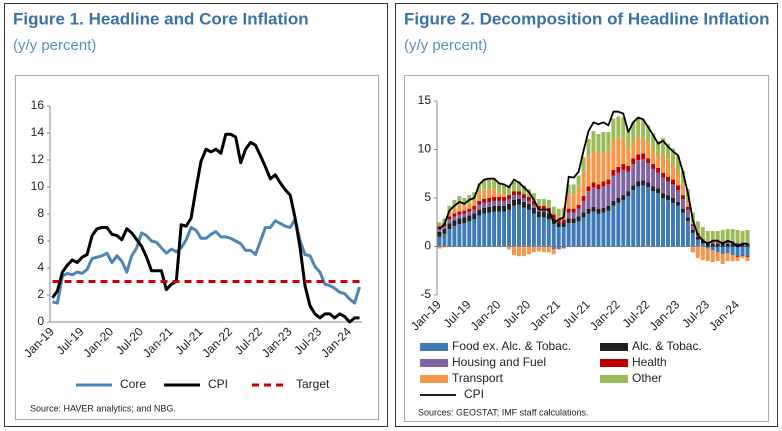 The image size is (782, 431). I want to click on y-tick-label: 4, so click(40, 267).